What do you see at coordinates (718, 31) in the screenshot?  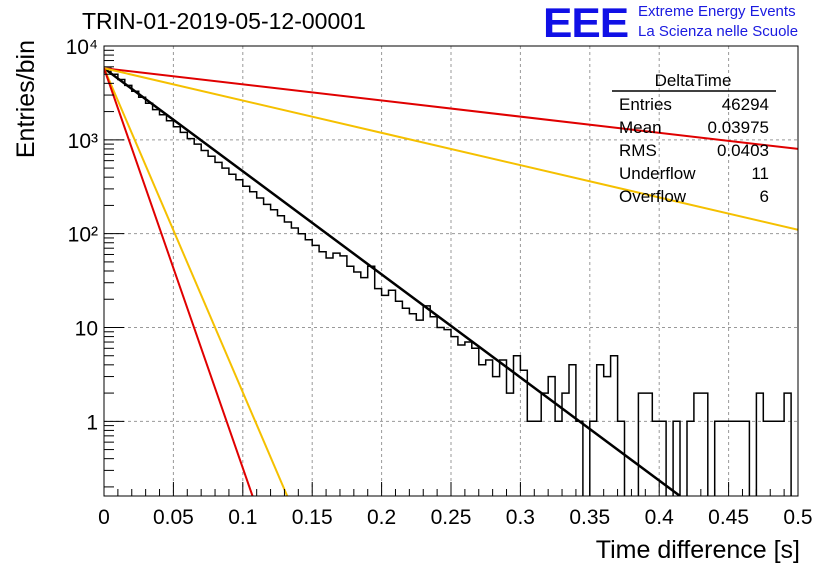 I see `logo-line-2: La Scienza nelle Scuole` at bounding box center [718, 31].